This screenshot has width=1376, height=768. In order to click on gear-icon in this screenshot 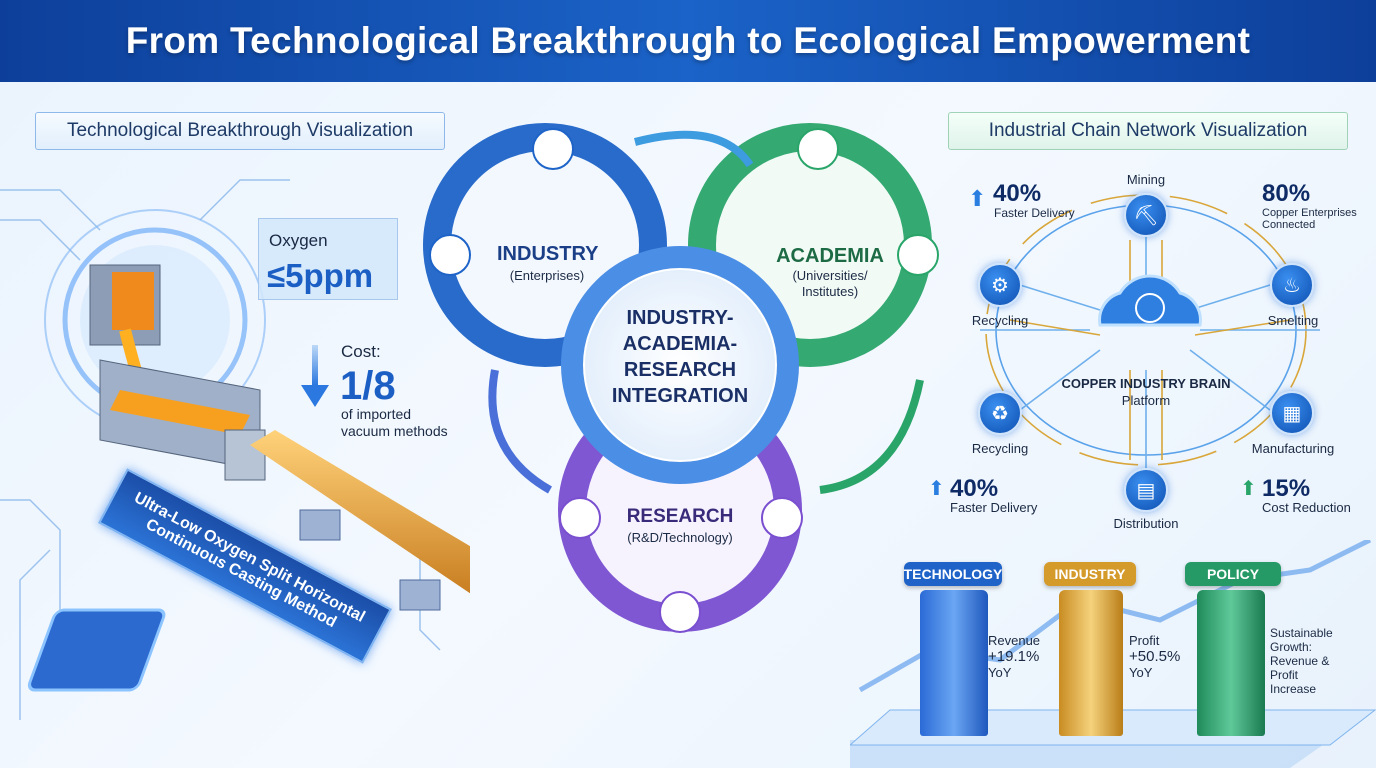, I will do `click(553, 149)`.